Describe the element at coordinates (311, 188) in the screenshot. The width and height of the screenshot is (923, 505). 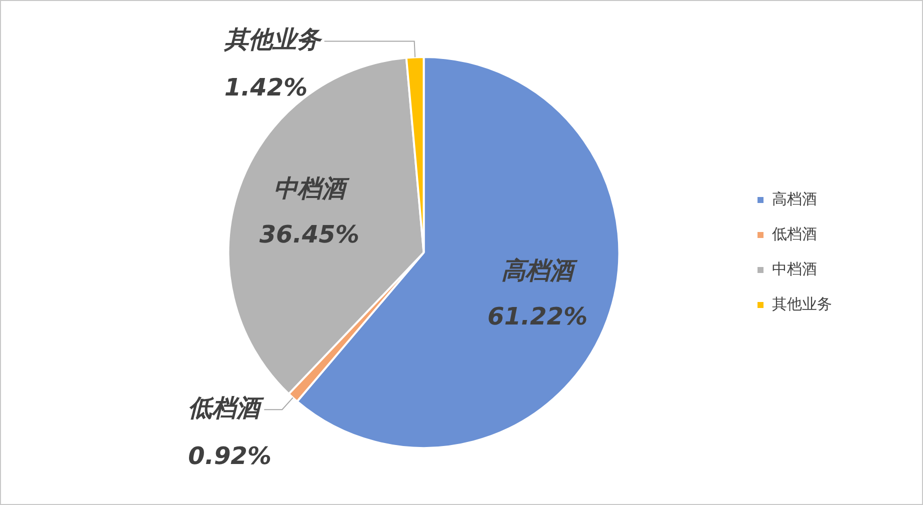
I see `slice-label: 中档酒` at that location.